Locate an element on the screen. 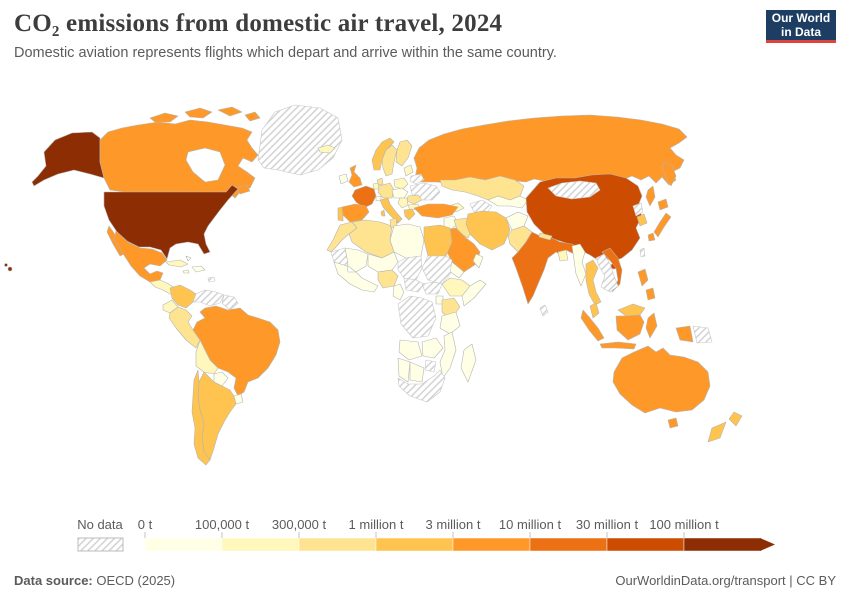  country-turkmenistan is located at coordinates (481, 207).